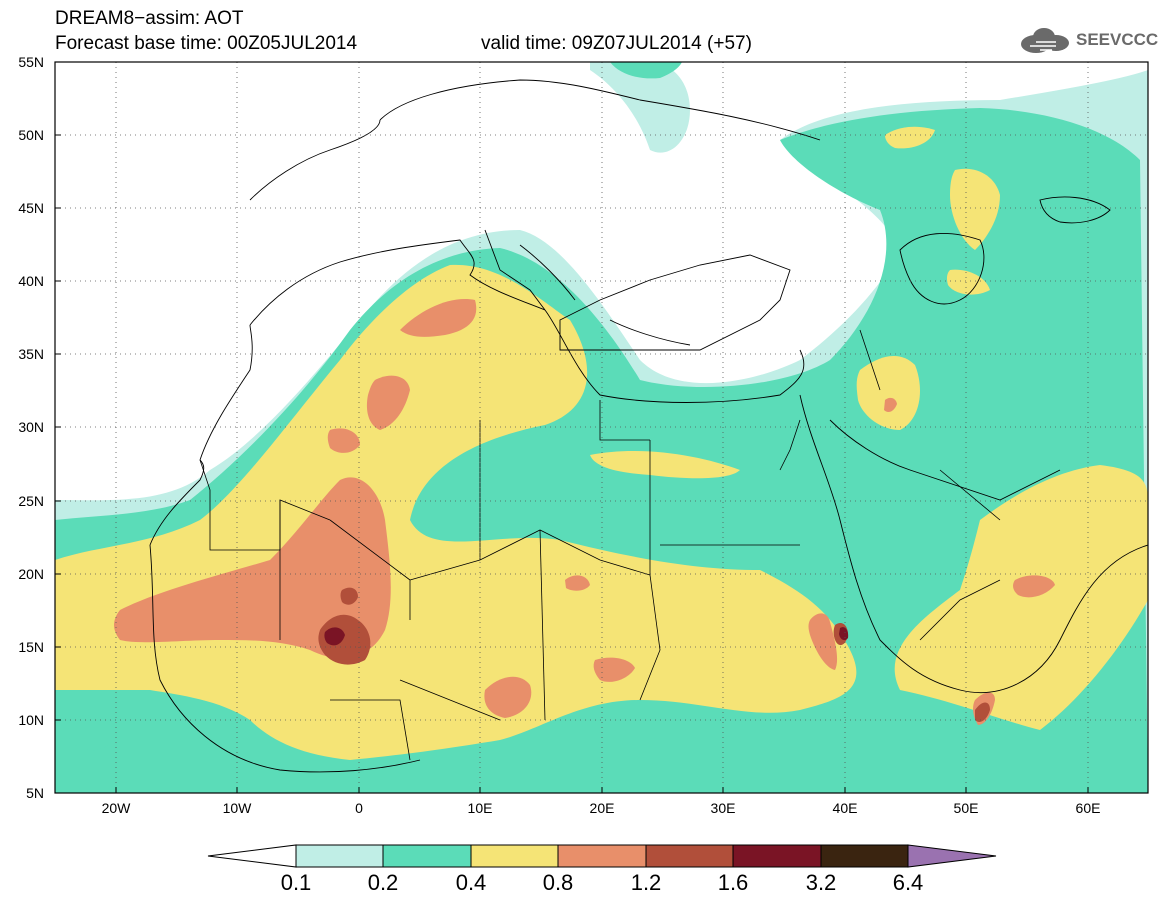  I want to click on cloud-logo-icon, so click(1045, 40).